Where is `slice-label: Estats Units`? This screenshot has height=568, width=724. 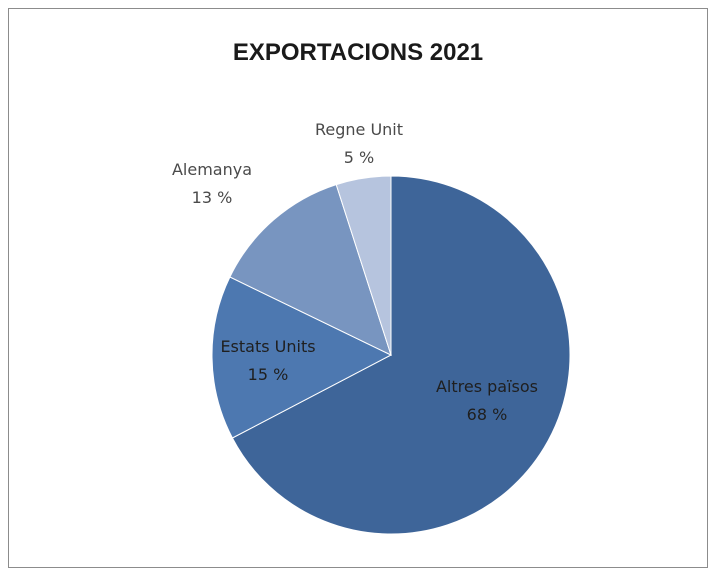
slice-label: Estats Units is located at coordinates (267, 346).